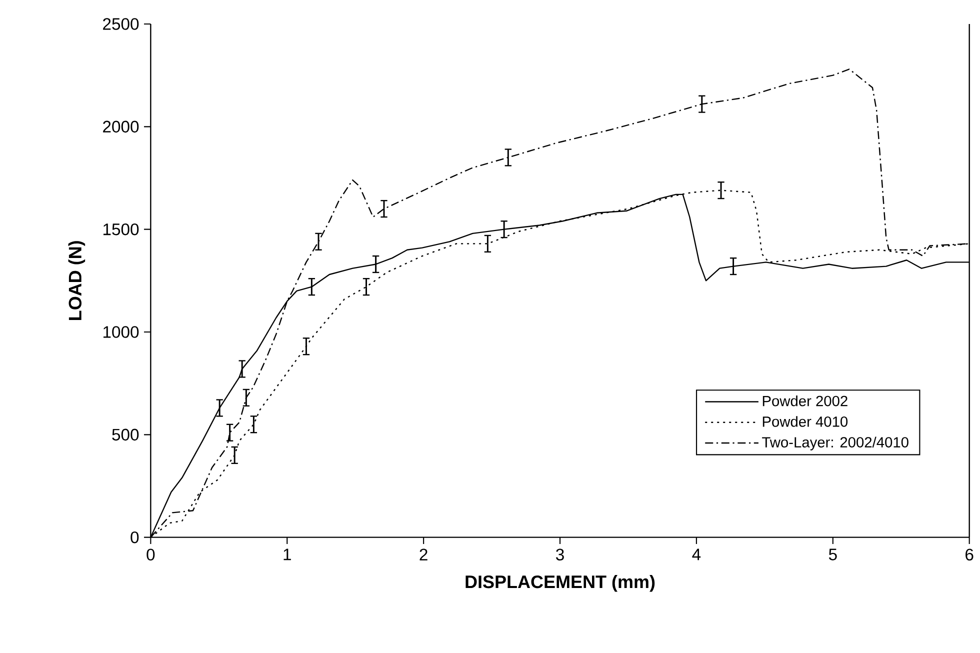 The width and height of the screenshot is (980, 653). What do you see at coordinates (805, 400) in the screenshot?
I see `legend-label: Powder 2002` at bounding box center [805, 400].